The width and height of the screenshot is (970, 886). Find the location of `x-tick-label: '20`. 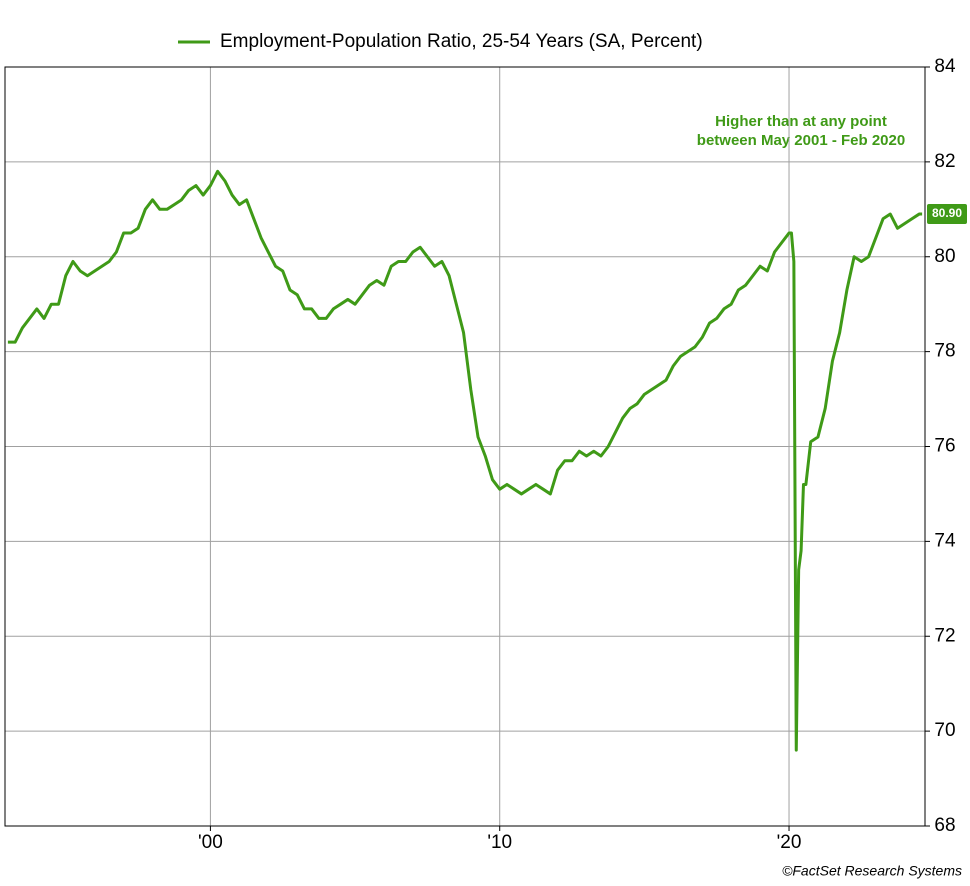

x-tick-label: '20 is located at coordinates (789, 842).